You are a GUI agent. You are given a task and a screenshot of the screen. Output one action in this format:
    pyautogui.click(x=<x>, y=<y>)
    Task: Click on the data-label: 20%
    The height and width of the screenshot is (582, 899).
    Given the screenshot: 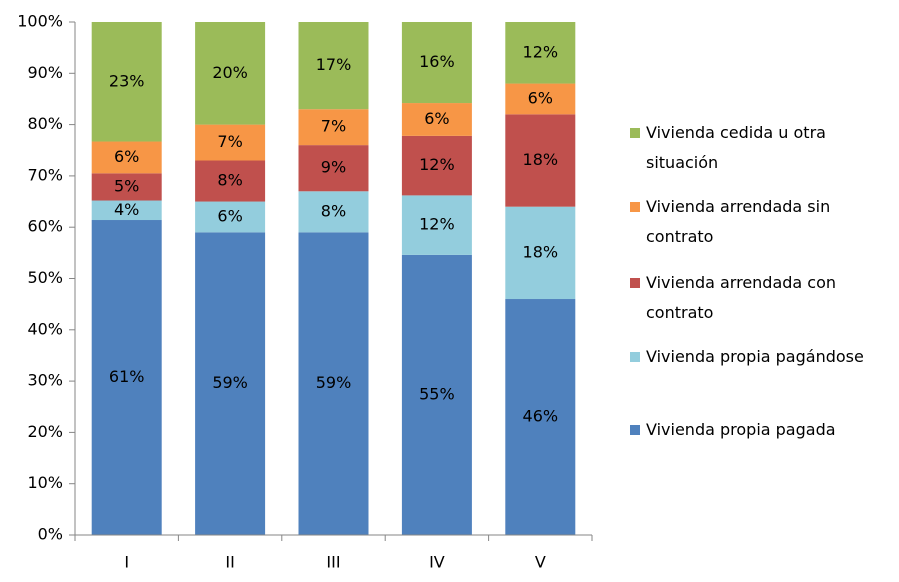 What is the action you would take?
    pyautogui.click(x=230, y=72)
    